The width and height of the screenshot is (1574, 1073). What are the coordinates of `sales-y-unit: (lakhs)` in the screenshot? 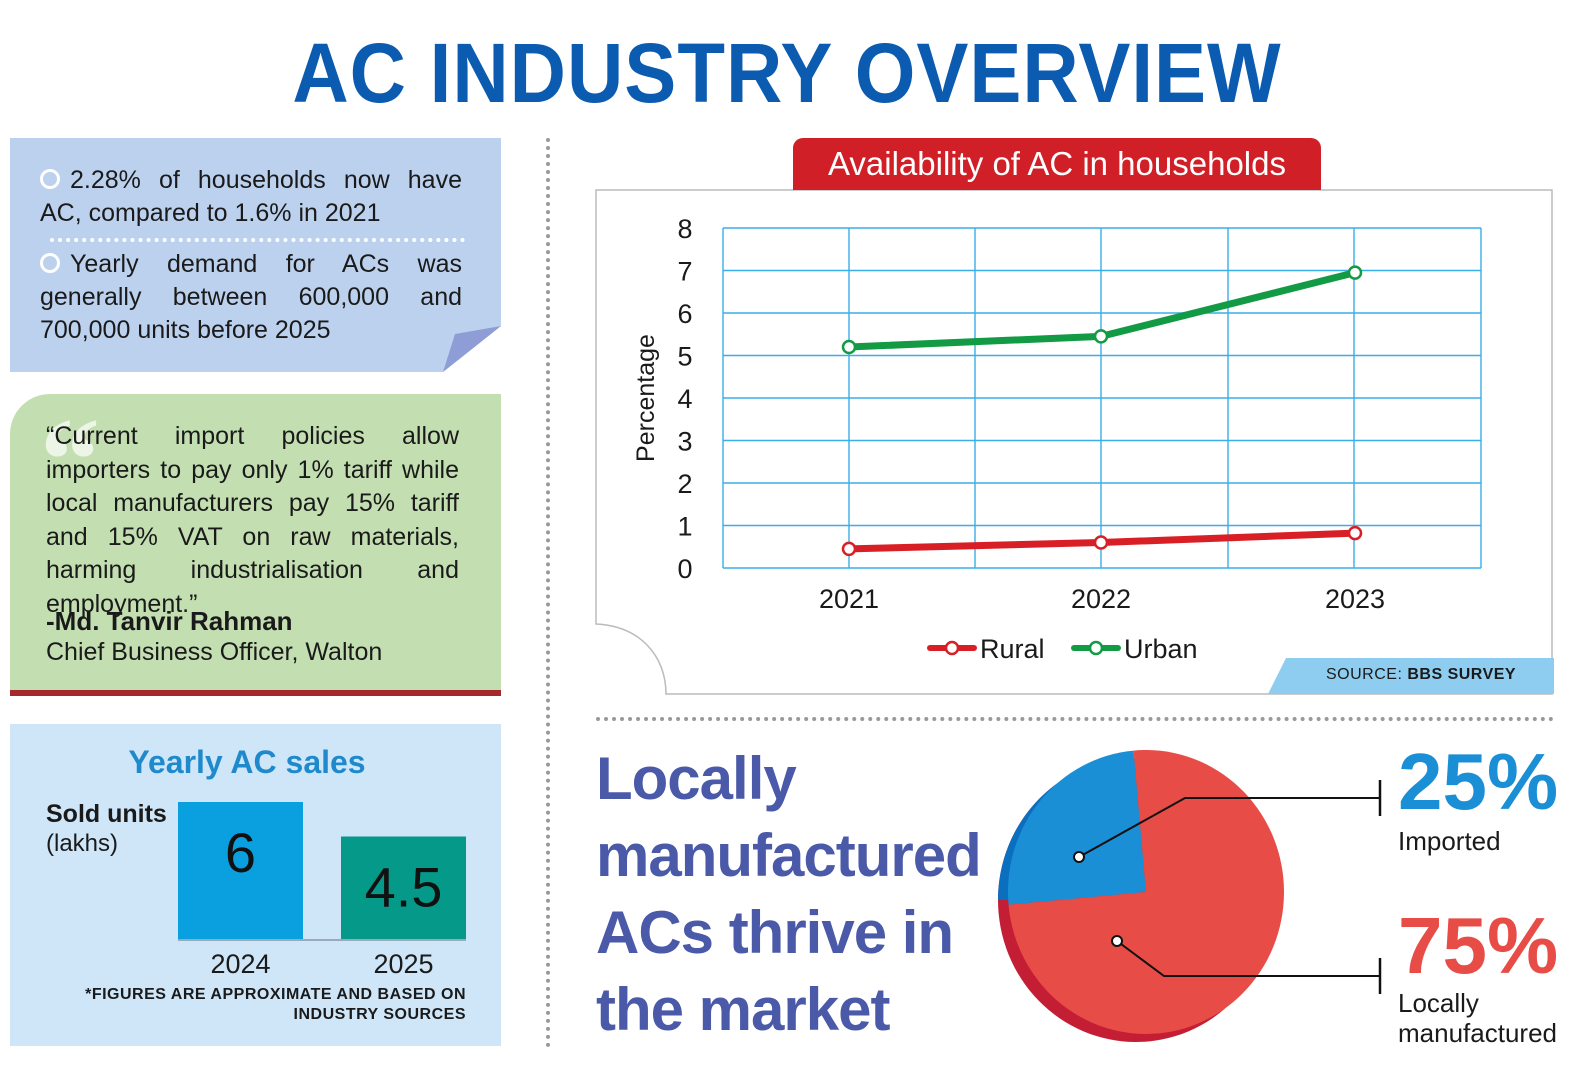 It's located at (82, 843).